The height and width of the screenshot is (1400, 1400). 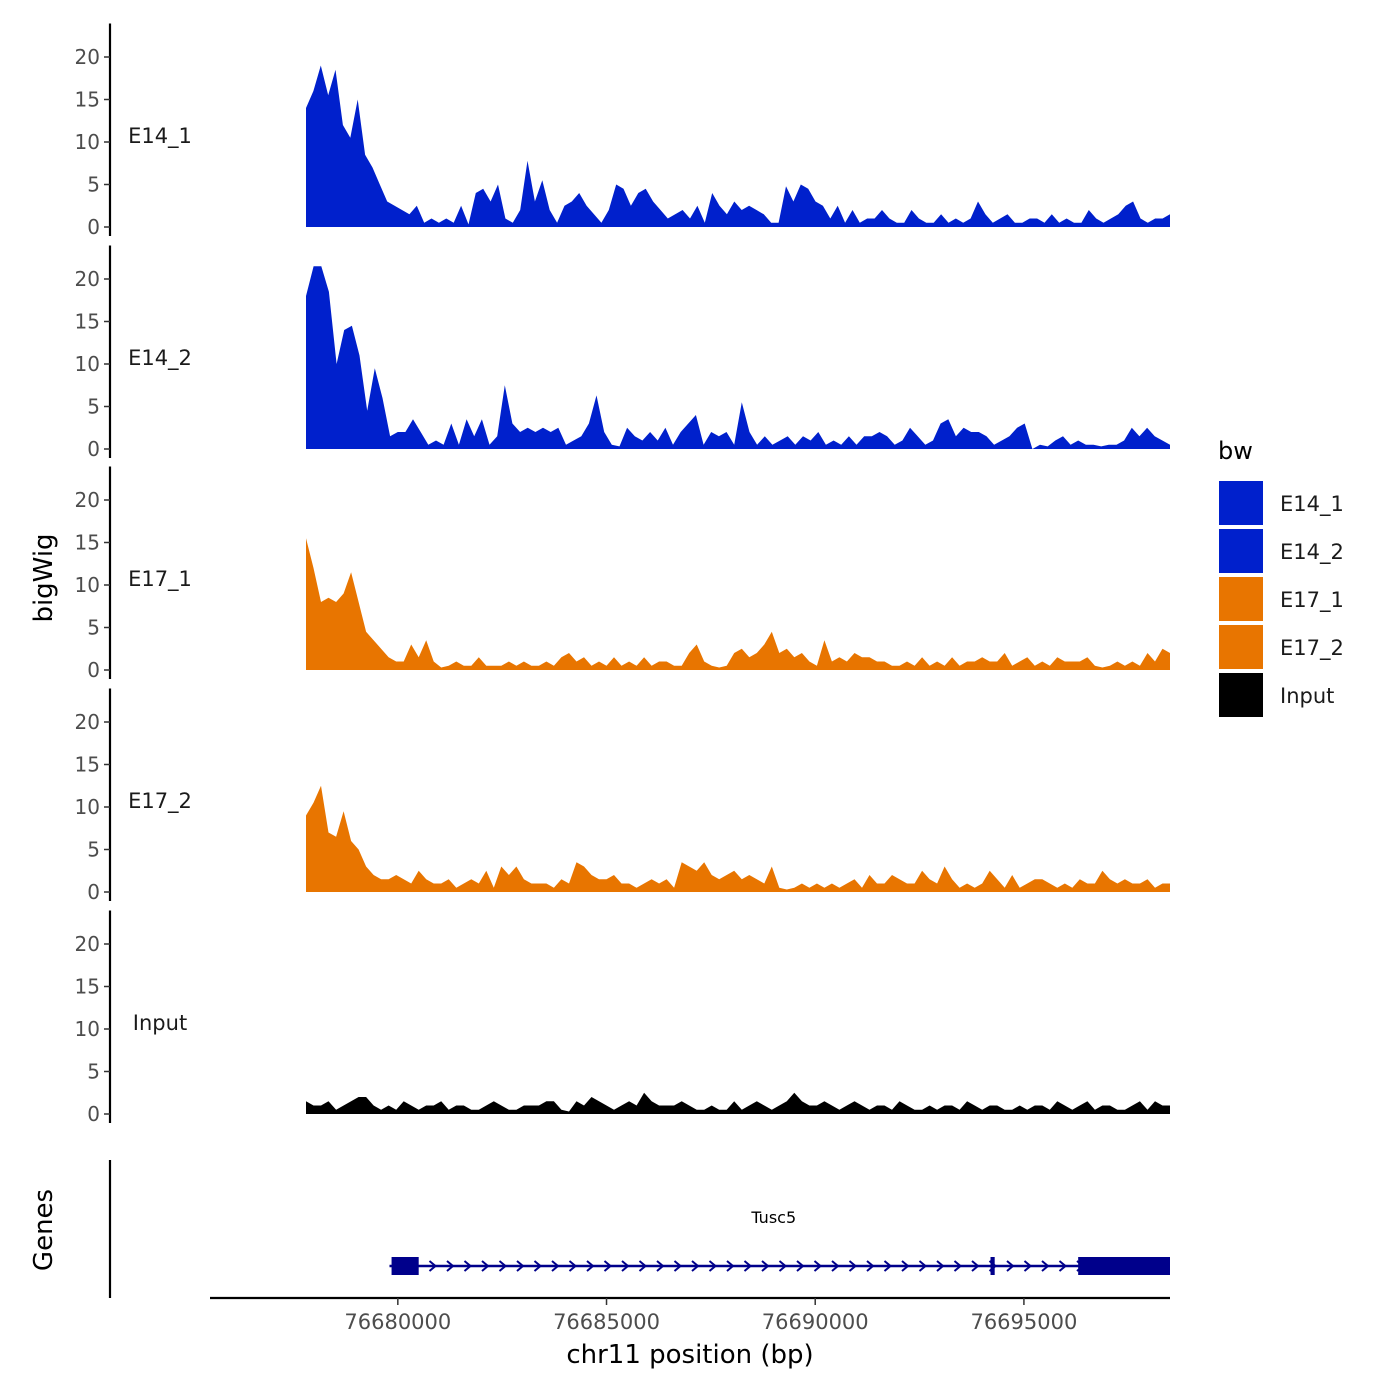 I want to click on gene-label: Tusc5, so click(x=773, y=1217).